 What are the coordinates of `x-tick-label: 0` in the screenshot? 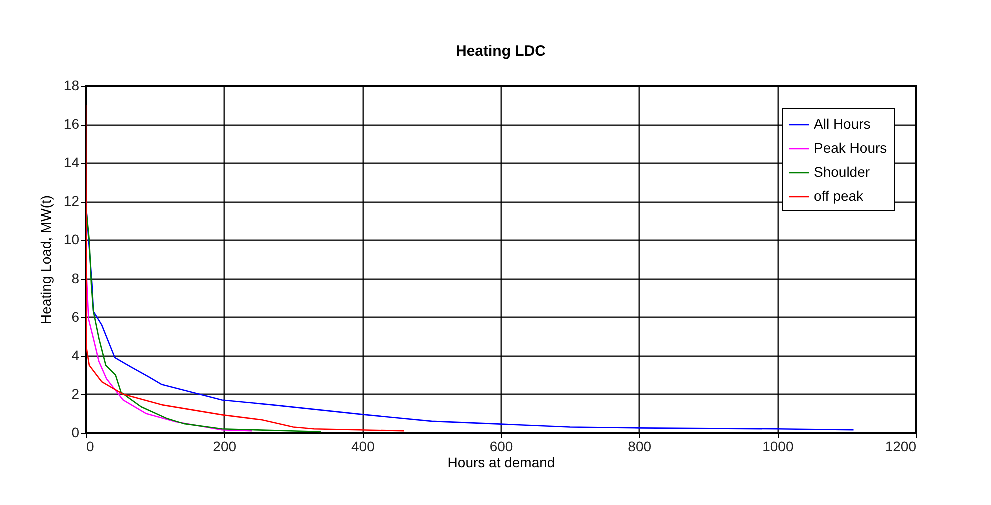 It's located at (90, 446).